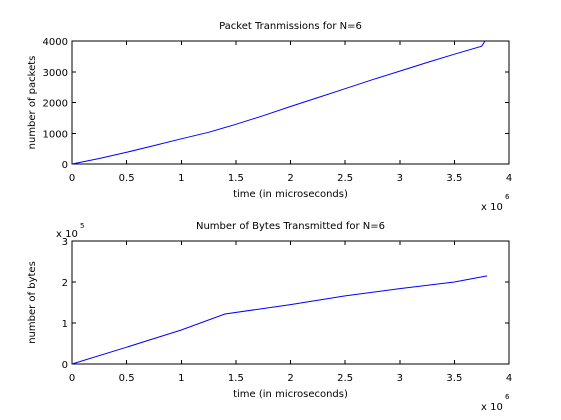 This screenshot has height=420, width=561. I want to click on chart-title: Packet Tranmissions for N=6, so click(290, 26).